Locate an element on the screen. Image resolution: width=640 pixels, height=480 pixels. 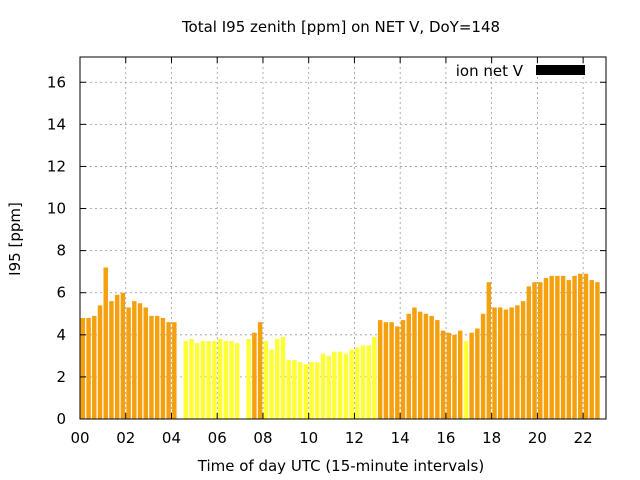
y-tick-label: 2 is located at coordinates (61, 377).